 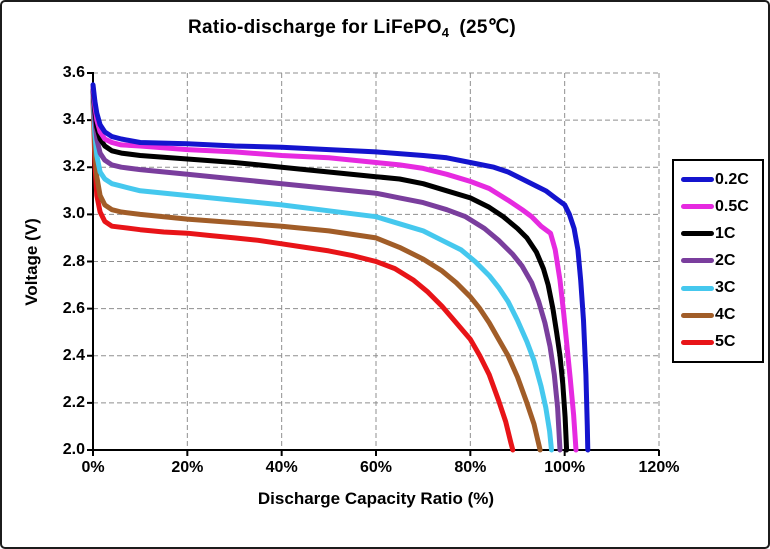 I want to click on legend-item-4C: 4C, so click(x=719, y=315).